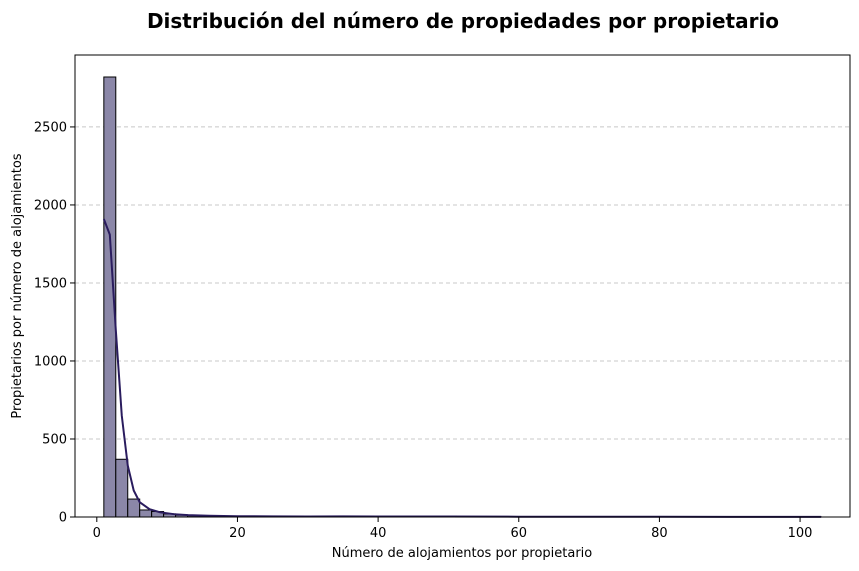  What do you see at coordinates (50, 205) in the screenshot?
I see `y-tick-label: 2000` at bounding box center [50, 205].